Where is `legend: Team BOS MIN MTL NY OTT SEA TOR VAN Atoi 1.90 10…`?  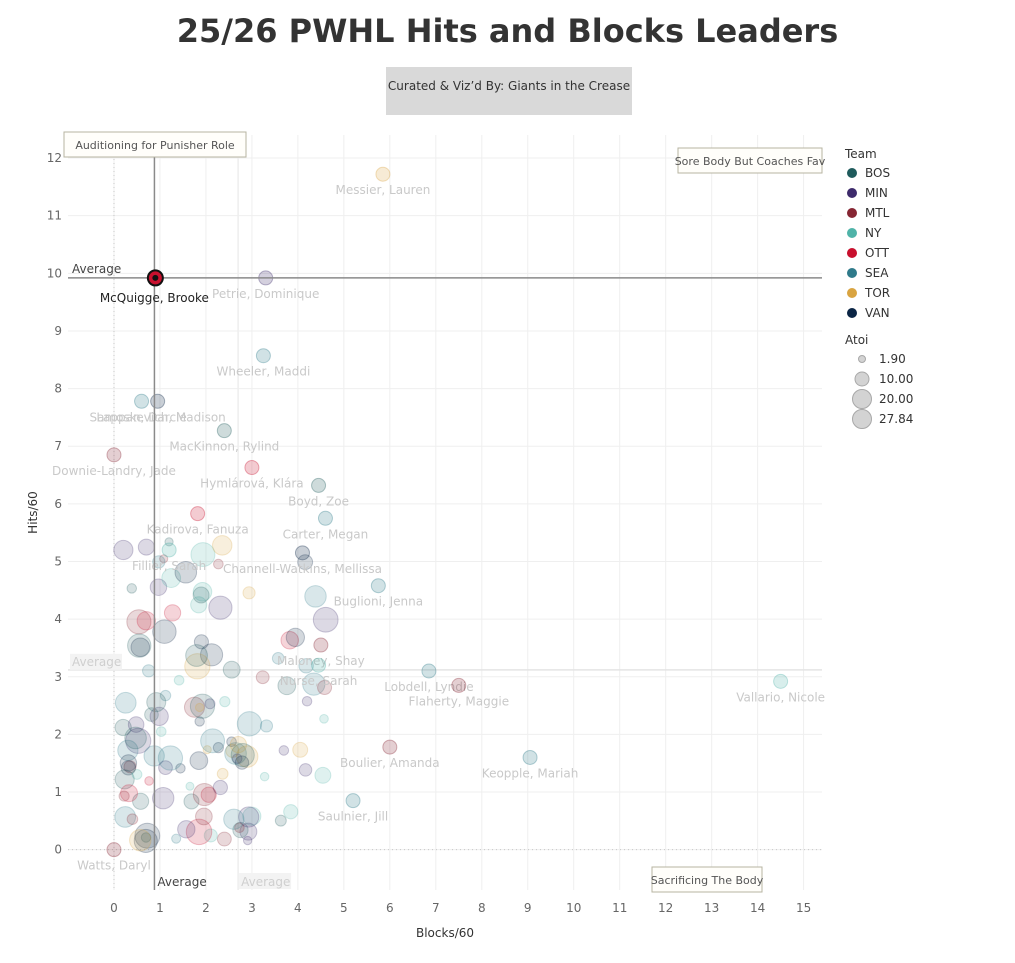 legend: Team BOS MIN MTL NY OTT SEA TOR VAN Atoi 1.90 10… is located at coordinates (879, 288).